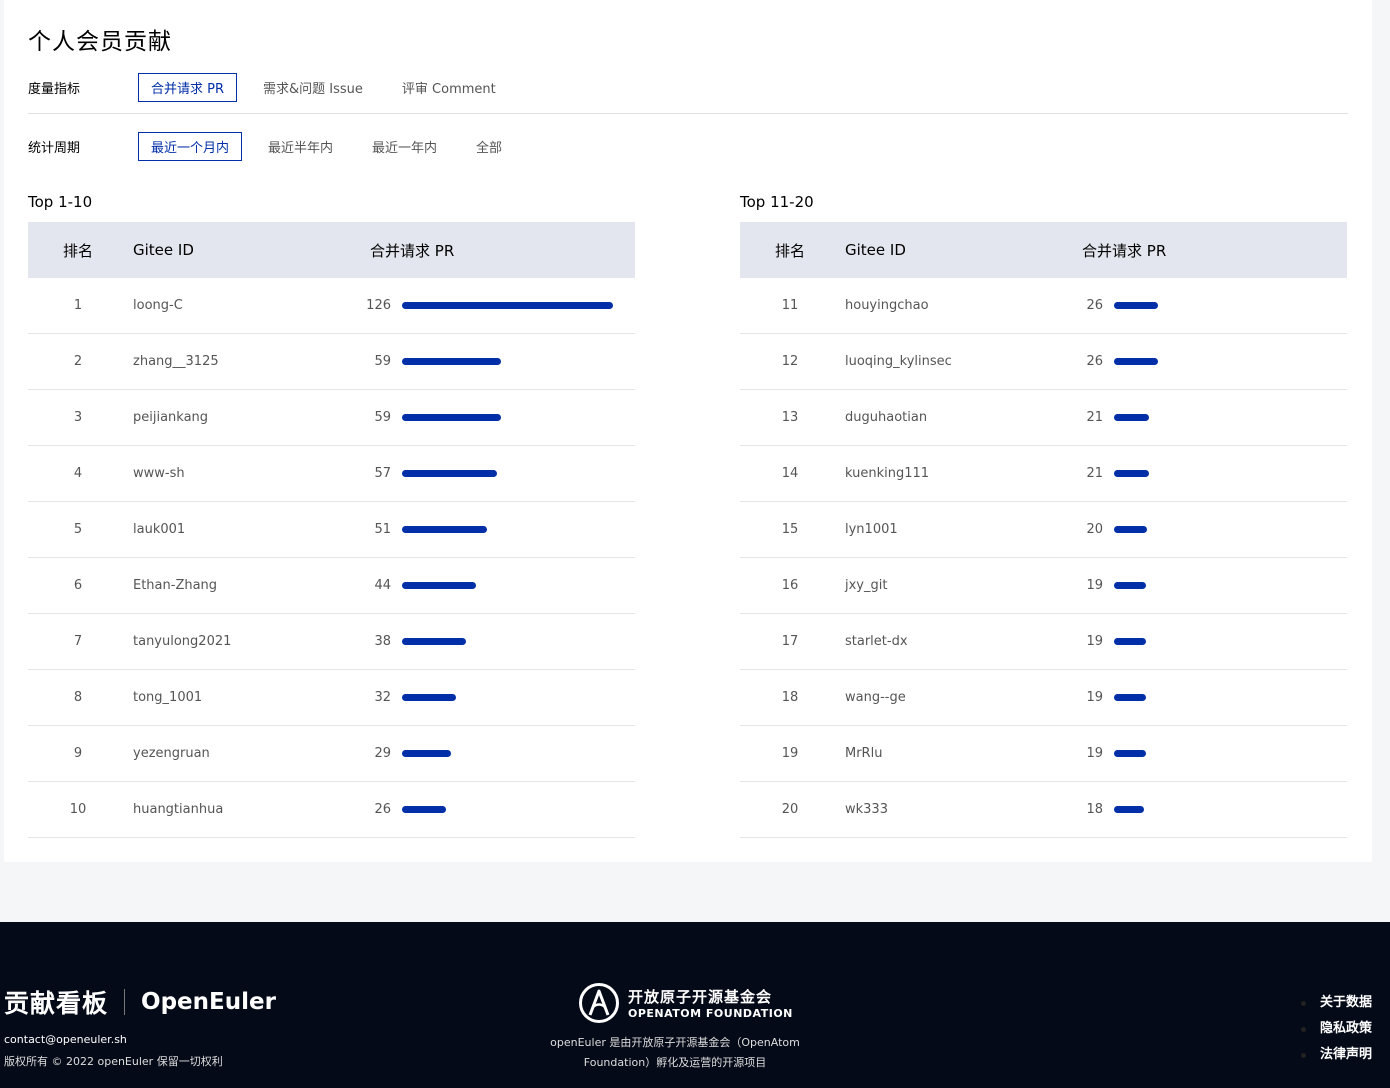 The height and width of the screenshot is (1088, 1390). I want to click on copyright: 版权所有 © 2022 openEuler 保留一切权利, so click(113, 1061).